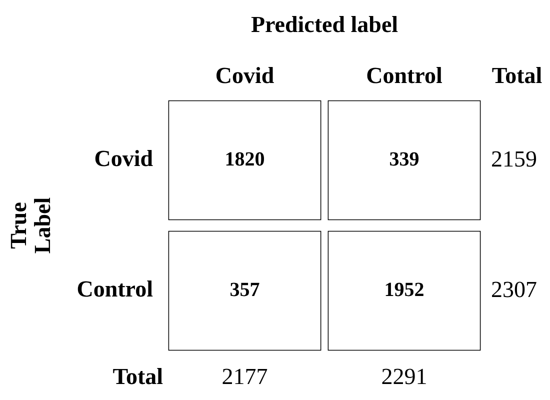  What do you see at coordinates (244, 159) in the screenshot?
I see `data-label: 1820` at bounding box center [244, 159].